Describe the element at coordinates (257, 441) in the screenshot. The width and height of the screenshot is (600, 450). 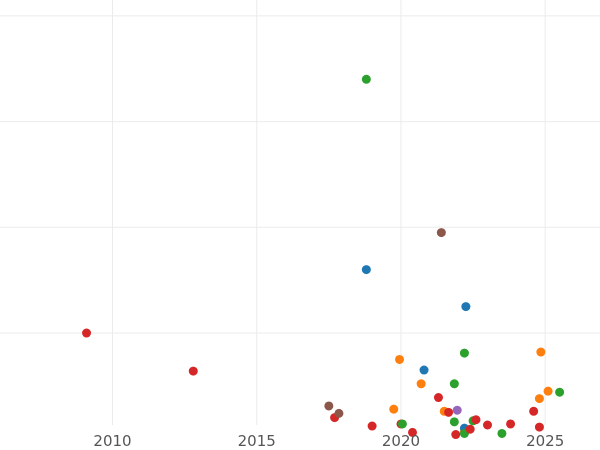
I see `x-tick-label-1: 2015` at that location.